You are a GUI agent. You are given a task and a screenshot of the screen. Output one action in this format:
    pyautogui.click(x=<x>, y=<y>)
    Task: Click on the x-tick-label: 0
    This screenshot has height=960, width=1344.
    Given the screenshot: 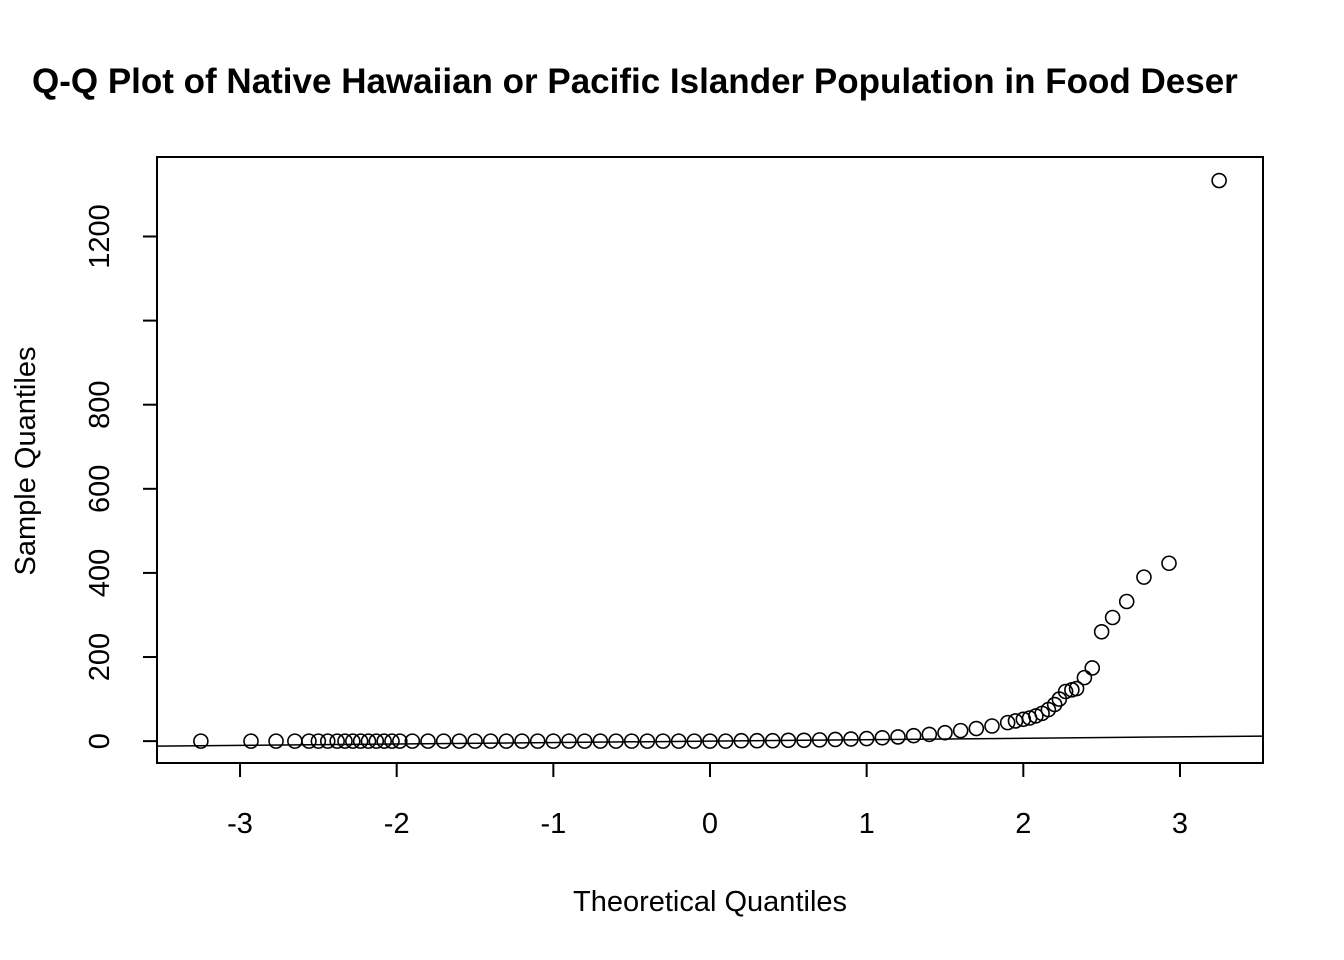 What is the action you would take?
    pyautogui.click(x=710, y=824)
    